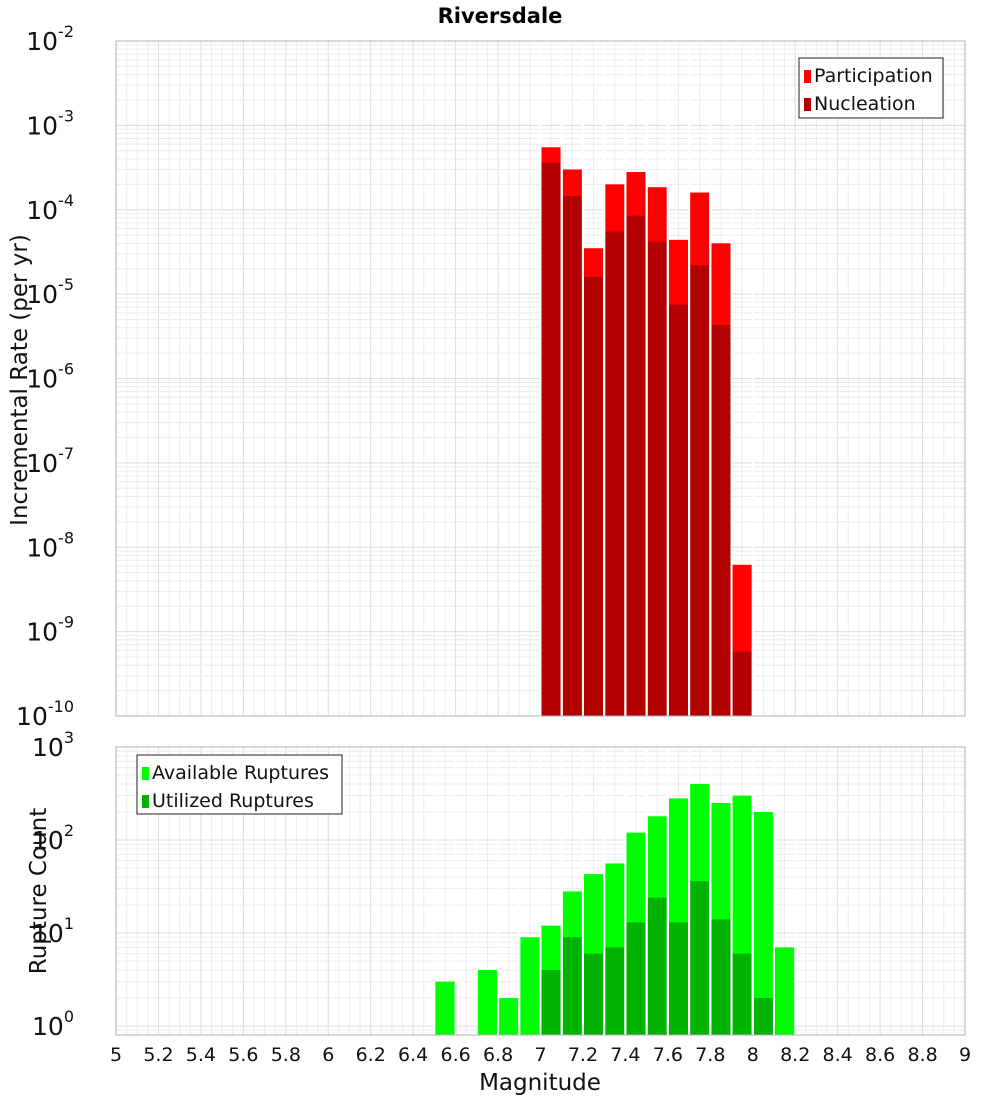  I want to click on bottom-y-tick-label: 10⁰, so click(53, 1024).